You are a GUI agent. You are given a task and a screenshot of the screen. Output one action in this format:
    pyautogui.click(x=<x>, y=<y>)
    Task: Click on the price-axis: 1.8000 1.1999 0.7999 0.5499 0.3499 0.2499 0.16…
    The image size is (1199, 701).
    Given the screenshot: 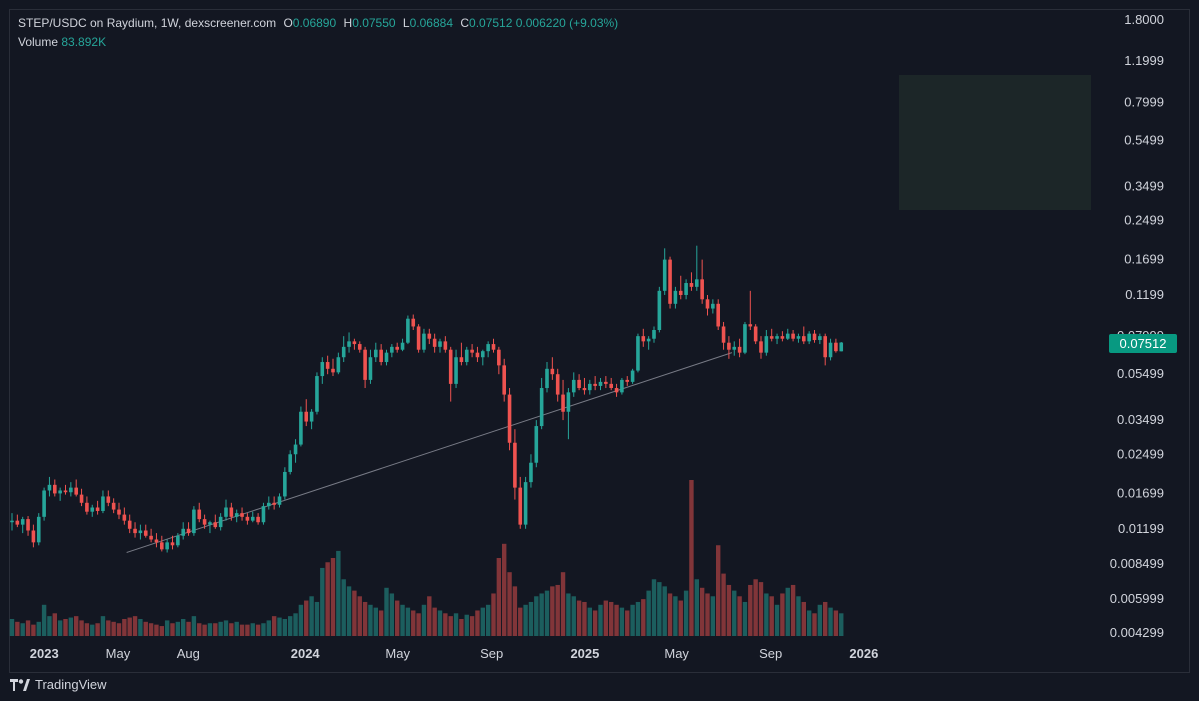 What is the action you would take?
    pyautogui.click(x=1137, y=326)
    